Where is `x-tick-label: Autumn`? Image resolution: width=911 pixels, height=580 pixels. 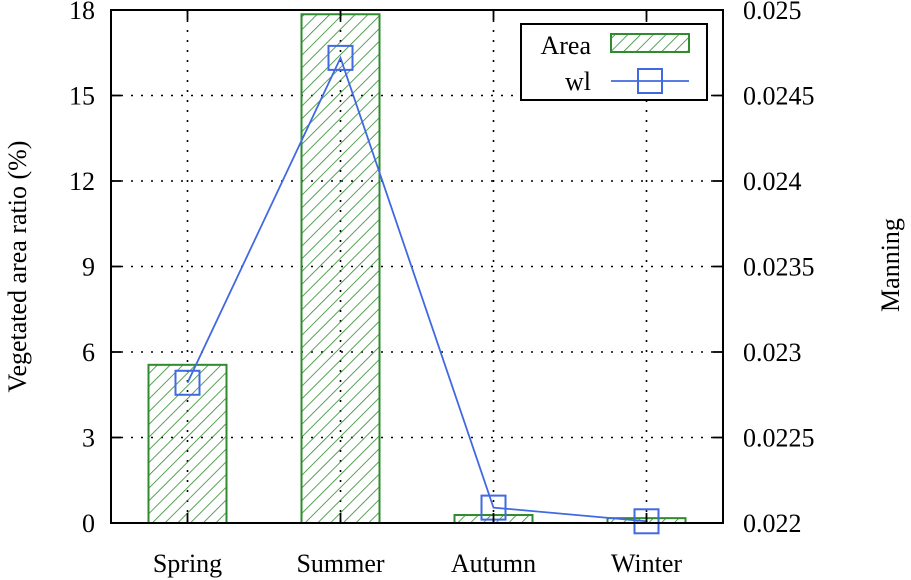 x-tick-label: Autumn is located at coordinates (493, 563).